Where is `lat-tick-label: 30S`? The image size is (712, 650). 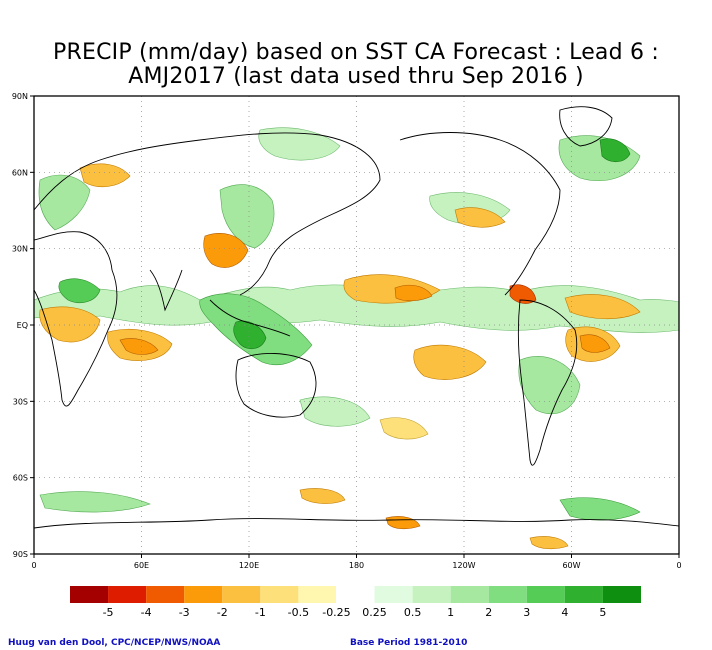
lat-tick-label: 30S is located at coordinates (20, 401).